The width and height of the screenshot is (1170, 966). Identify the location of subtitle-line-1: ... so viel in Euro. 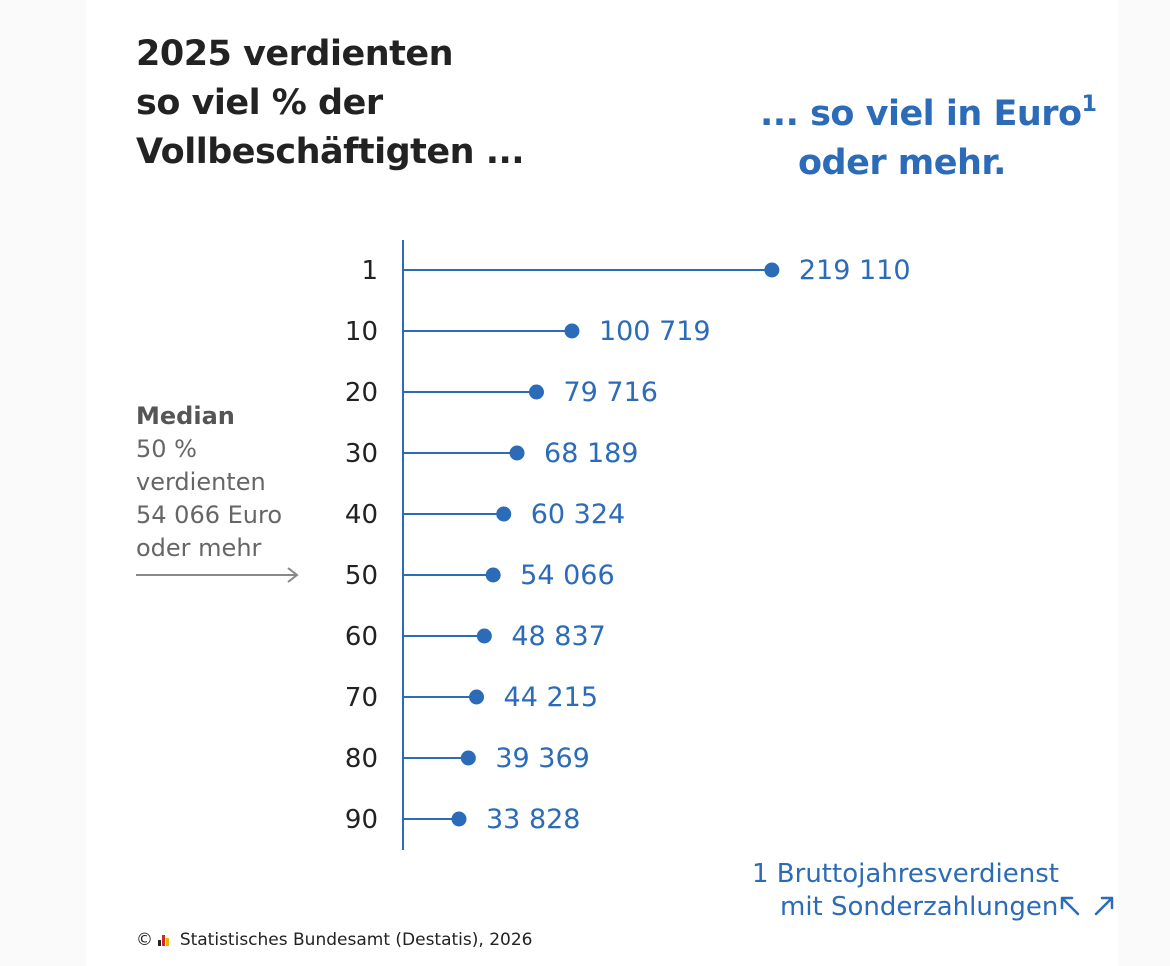
(921, 114).